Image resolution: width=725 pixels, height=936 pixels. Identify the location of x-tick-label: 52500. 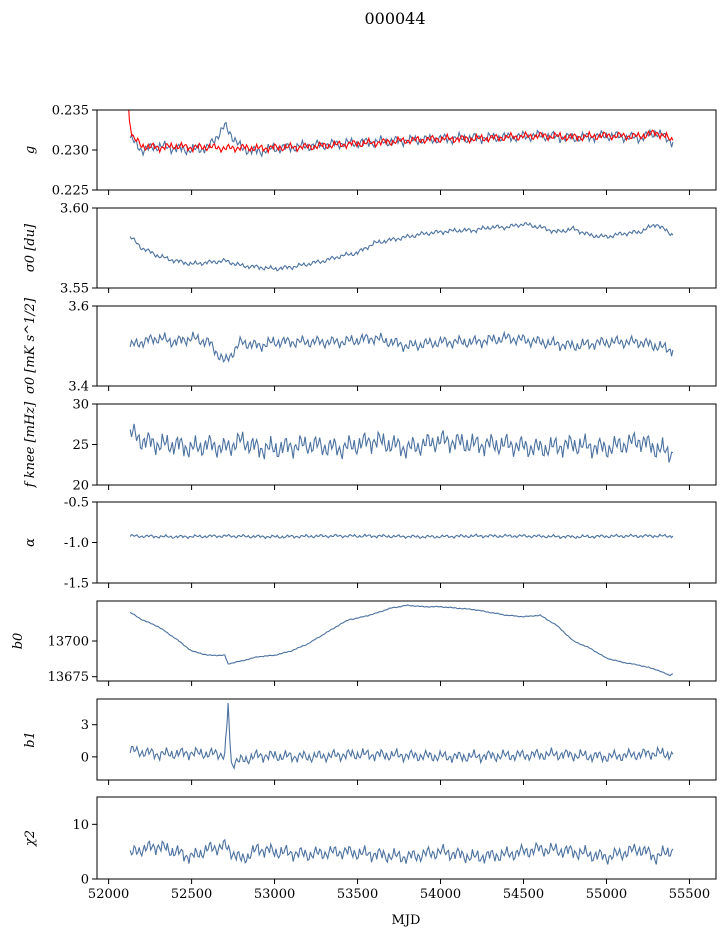
(191, 894).